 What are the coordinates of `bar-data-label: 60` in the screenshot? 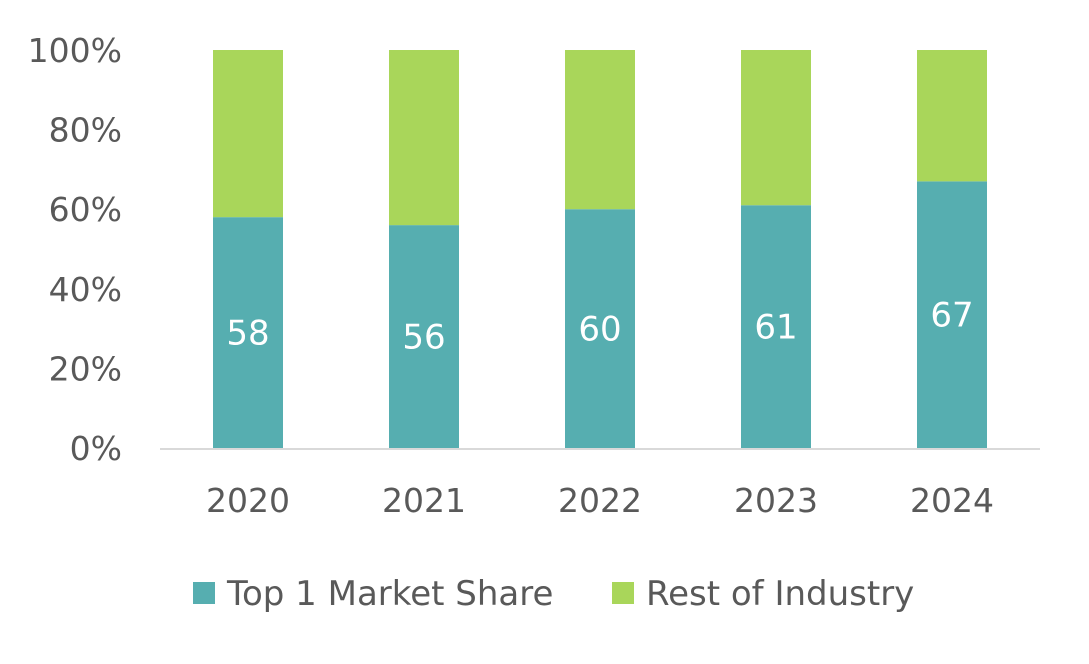 It's located at (599, 330).